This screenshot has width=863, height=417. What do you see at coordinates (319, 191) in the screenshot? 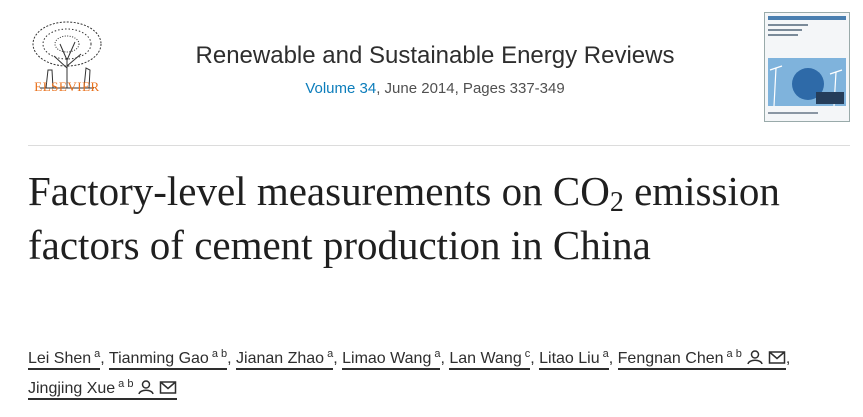
I see `title-text: Factory-level measurements on CO` at bounding box center [319, 191].